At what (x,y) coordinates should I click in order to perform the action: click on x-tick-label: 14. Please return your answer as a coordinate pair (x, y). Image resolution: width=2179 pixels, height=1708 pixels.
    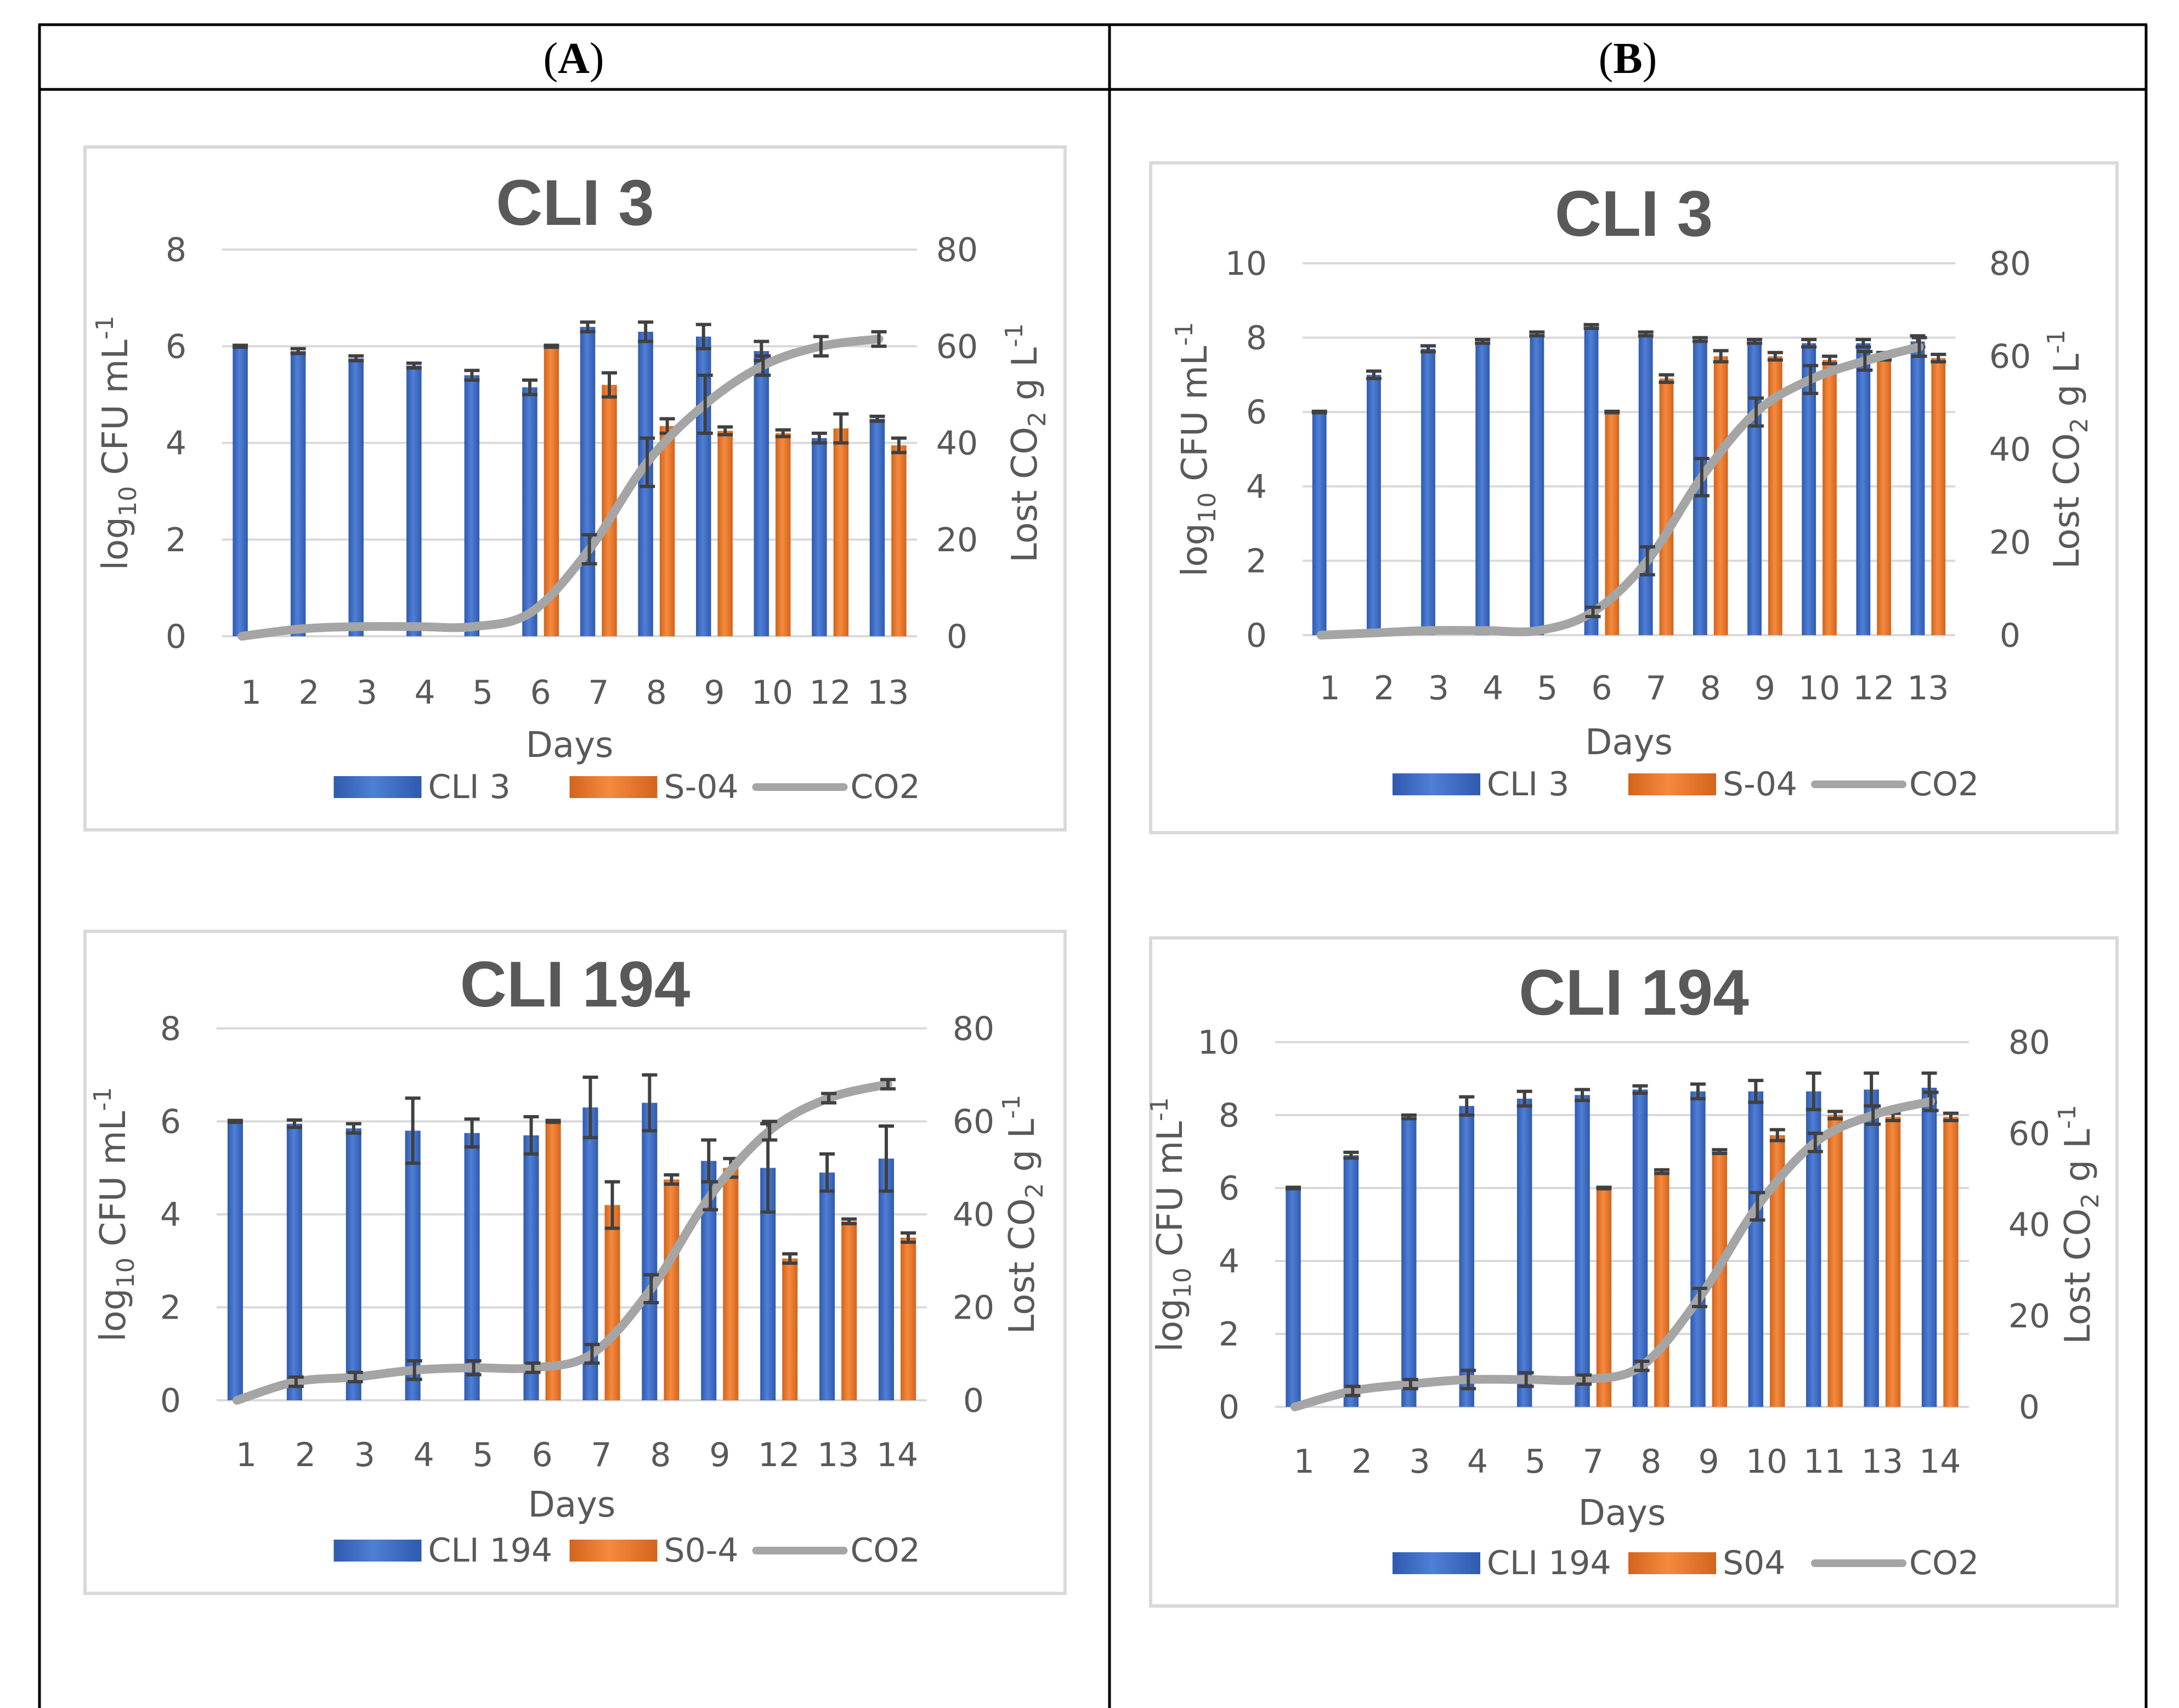
    Looking at the image, I should click on (897, 1455).